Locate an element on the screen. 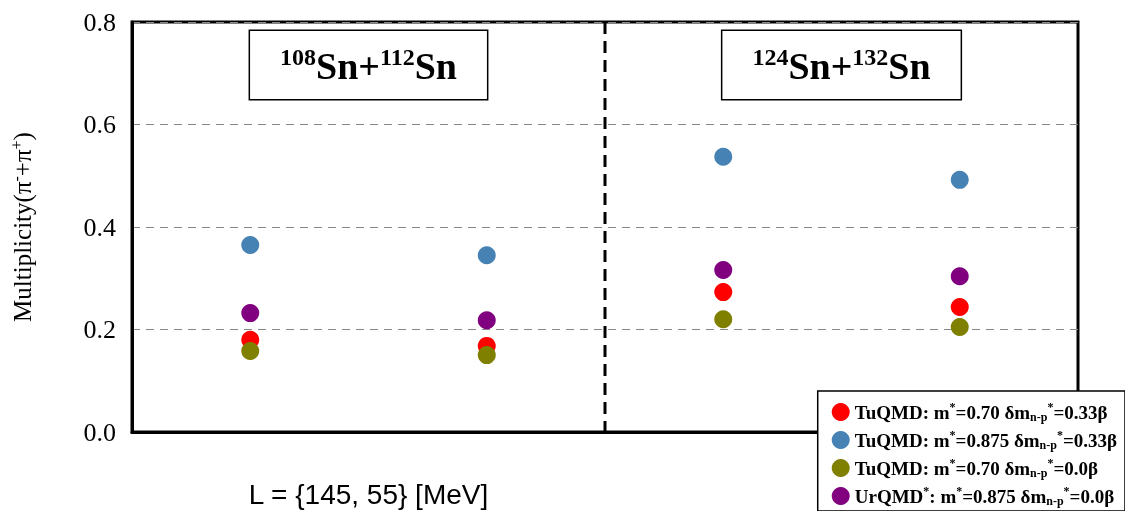 The width and height of the screenshot is (1125, 511). y-tick-label: 0.6 is located at coordinates (99, 124).